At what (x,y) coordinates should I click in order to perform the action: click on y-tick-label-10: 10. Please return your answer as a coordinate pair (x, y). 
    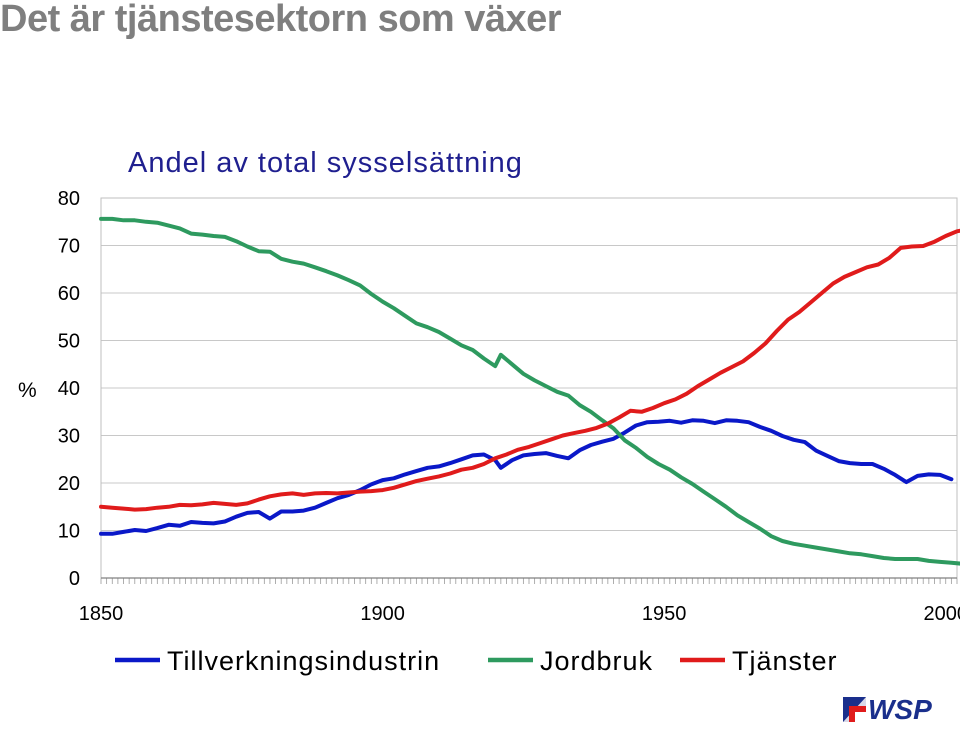
    Looking at the image, I should click on (69, 532).